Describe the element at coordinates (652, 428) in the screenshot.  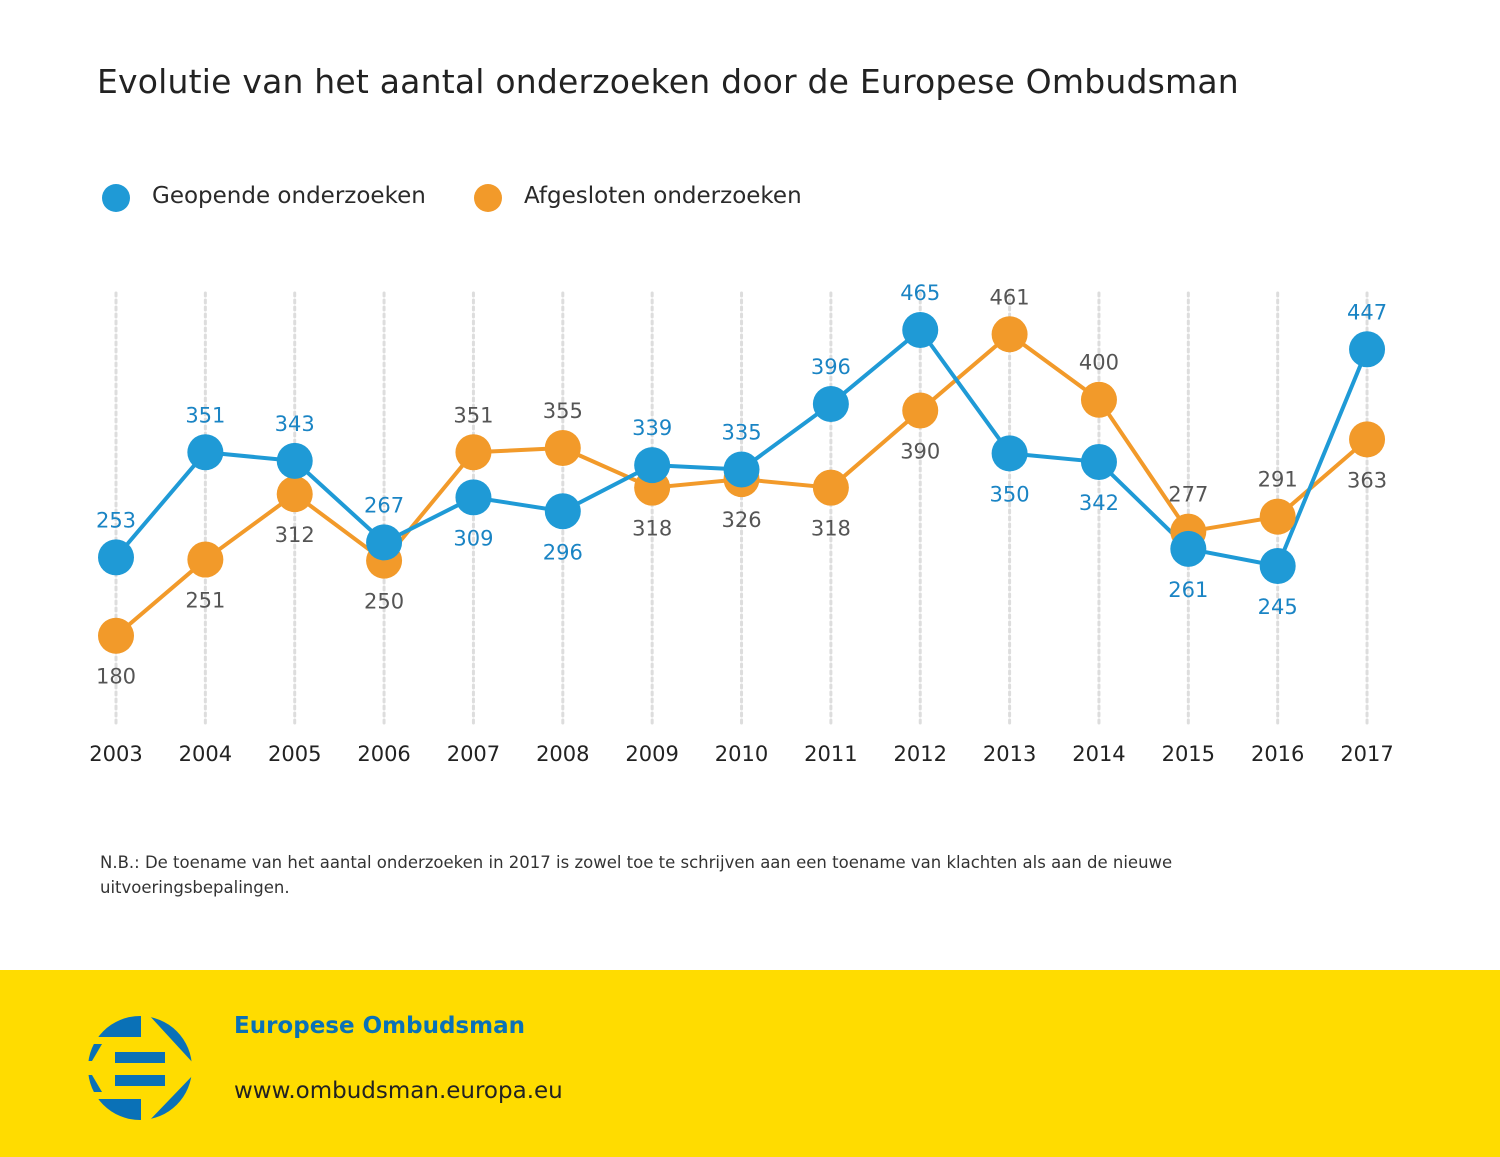
I see `data-label-opened: 339` at that location.